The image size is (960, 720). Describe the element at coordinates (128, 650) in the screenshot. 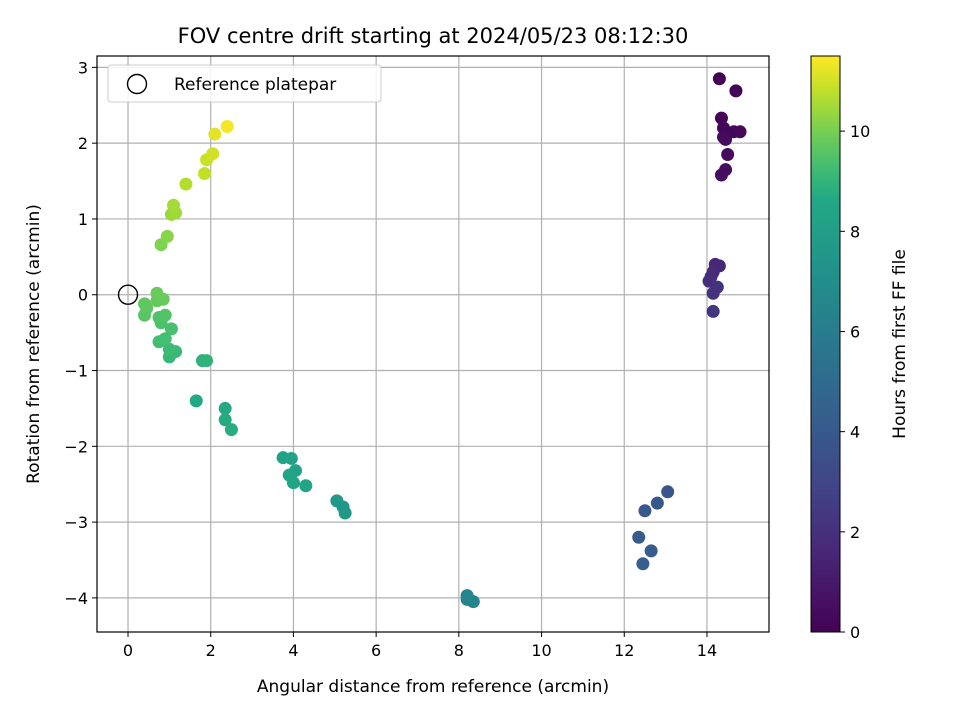

I see `x-tick-label: 0` at that location.